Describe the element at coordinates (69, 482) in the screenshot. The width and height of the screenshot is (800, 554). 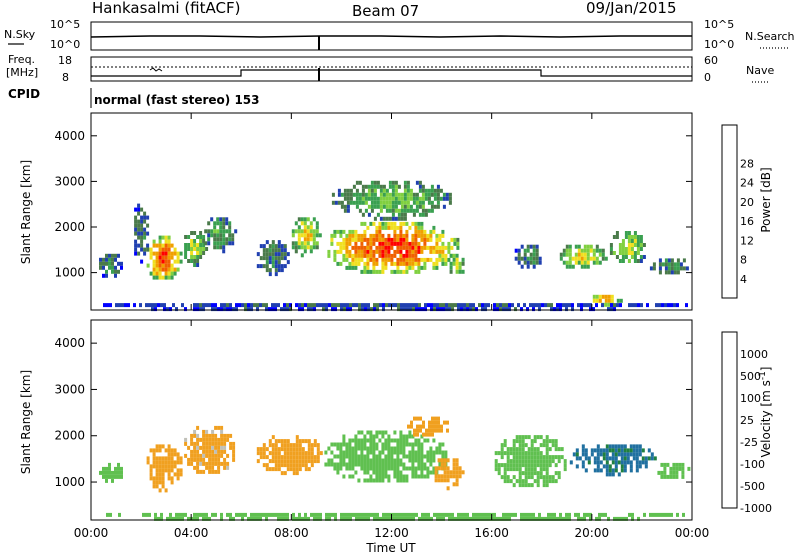
I see `velocity-ytick-label: 1000` at that location.